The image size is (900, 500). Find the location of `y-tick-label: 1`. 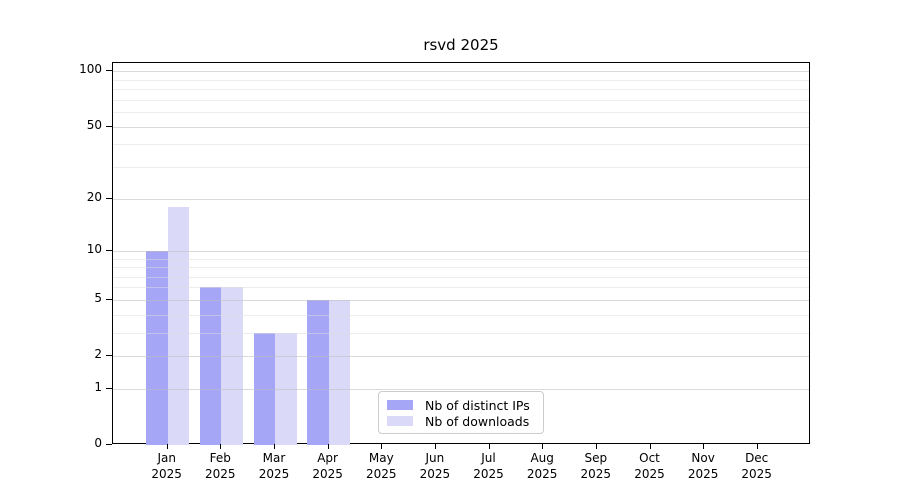

y-tick-label: 1 is located at coordinates (98, 386).